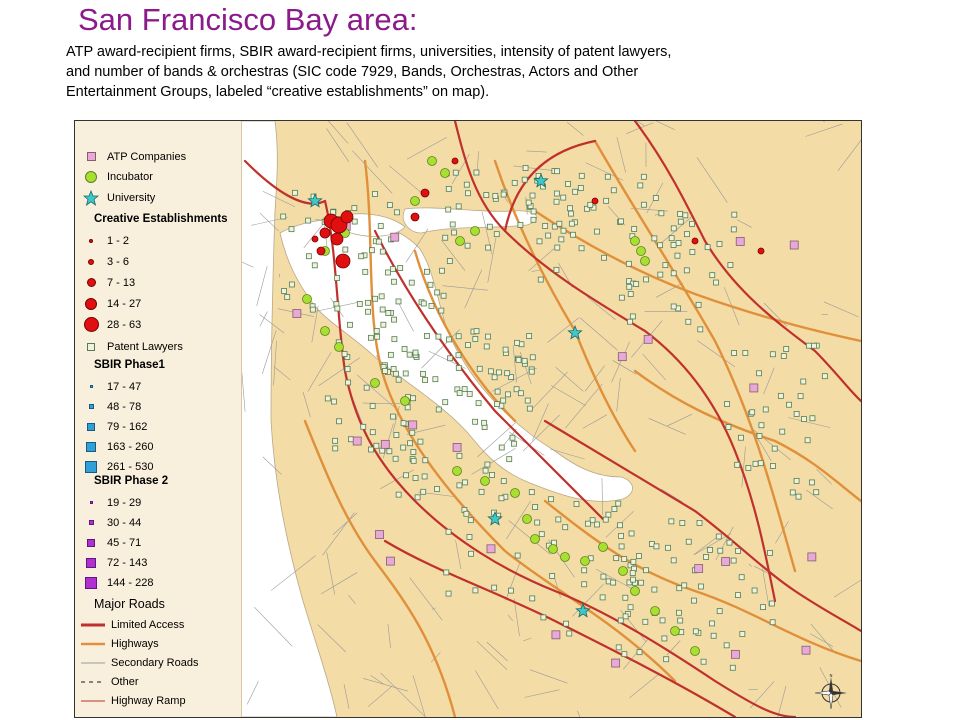 This screenshot has width=960, height=720. What do you see at coordinates (91, 426) in the screenshot?
I see `sbir1-square-icon` at bounding box center [91, 426].